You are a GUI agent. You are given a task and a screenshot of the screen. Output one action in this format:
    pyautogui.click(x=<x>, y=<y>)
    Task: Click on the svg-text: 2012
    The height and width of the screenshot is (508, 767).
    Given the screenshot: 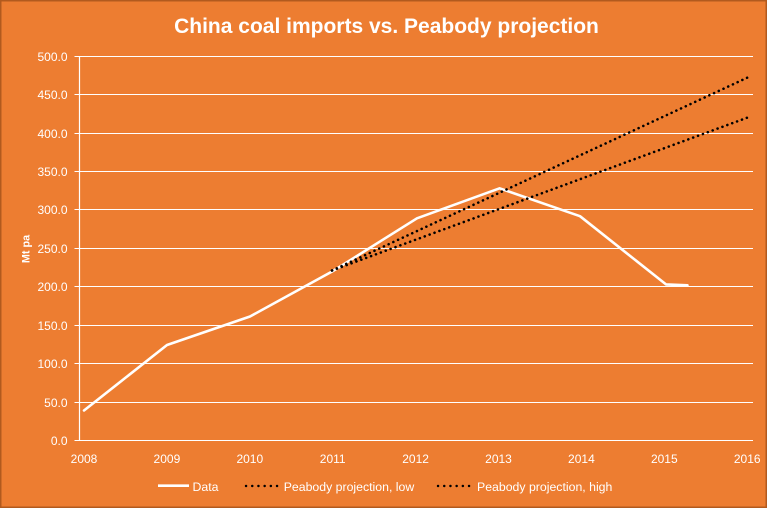 What is the action you would take?
    pyautogui.click(x=415, y=459)
    